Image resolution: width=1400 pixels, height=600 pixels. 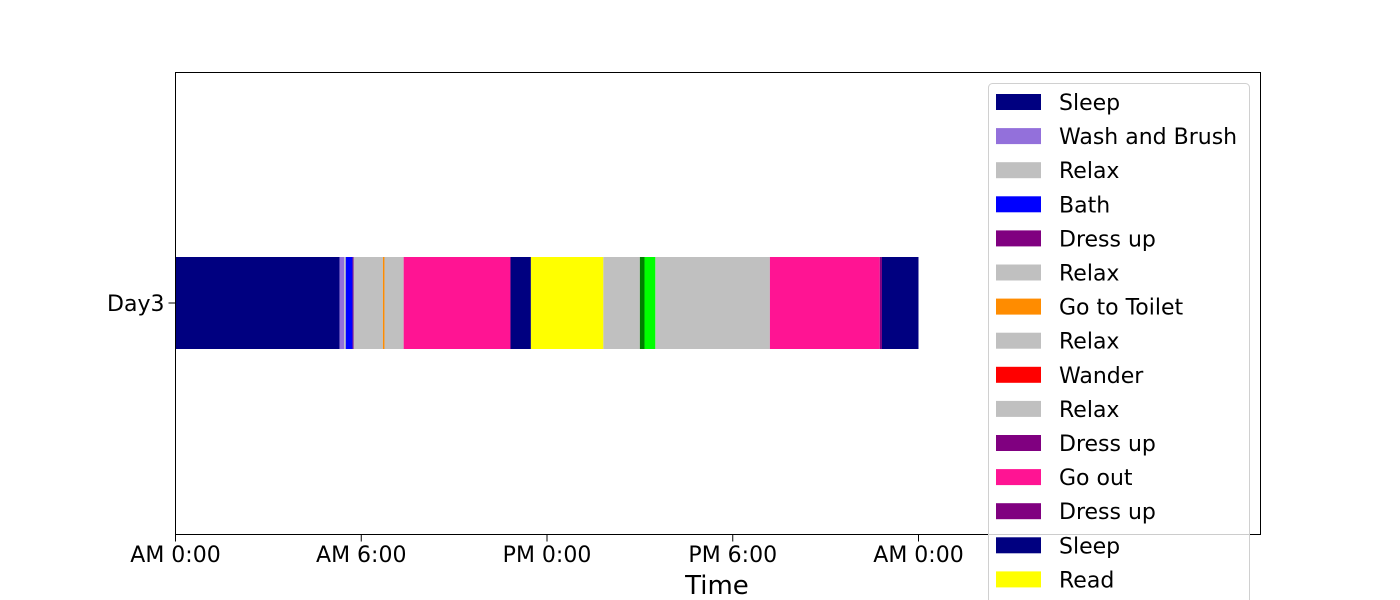 What do you see at coordinates (1086, 580) in the screenshot?
I see `legend-label-14: Read` at bounding box center [1086, 580].